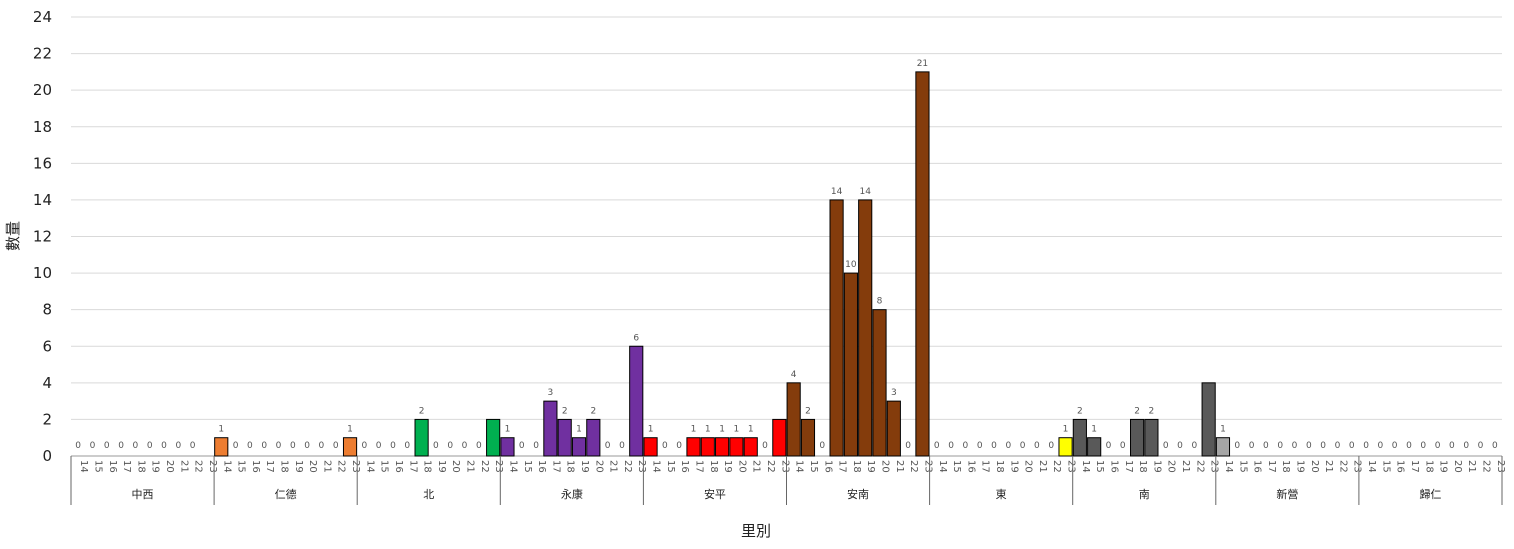 Image resolution: width=1514 pixels, height=549 pixels. Describe the element at coordinates (1056, 466) in the screenshot. I see `x-tick-label: 22` at that location.